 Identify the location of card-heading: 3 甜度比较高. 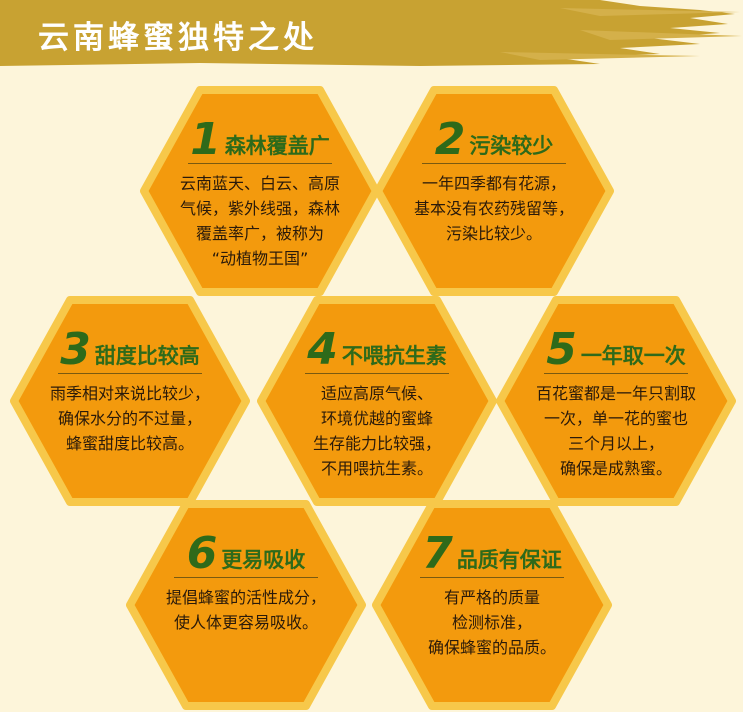
(130, 349).